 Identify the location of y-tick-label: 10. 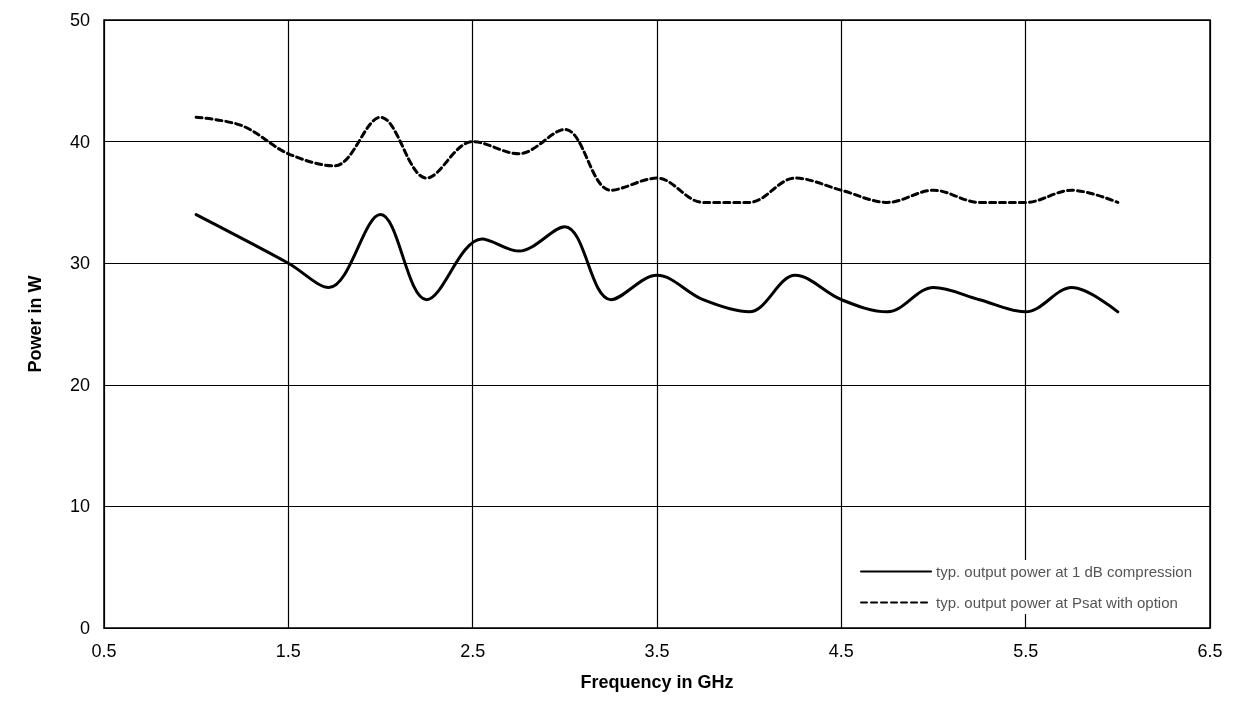
(79, 506).